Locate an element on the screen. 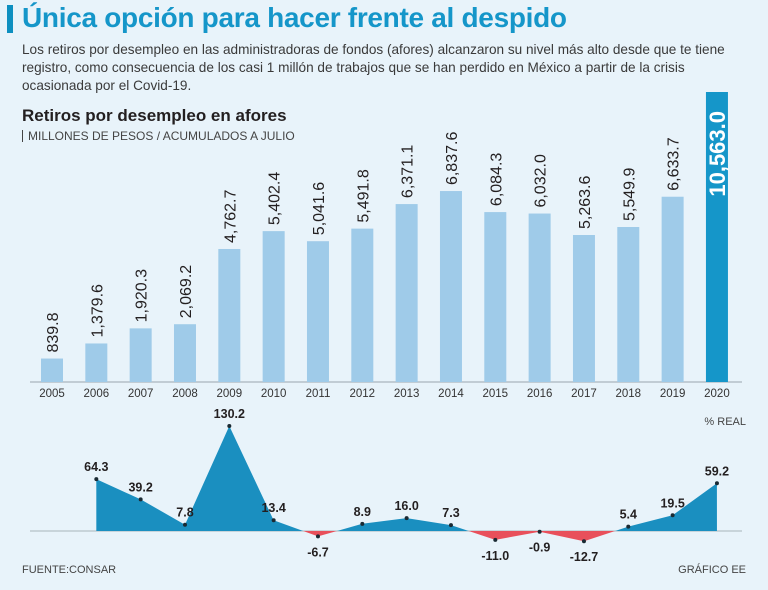  bar-value-label-2017: 5,263.6 is located at coordinates (585, 202).